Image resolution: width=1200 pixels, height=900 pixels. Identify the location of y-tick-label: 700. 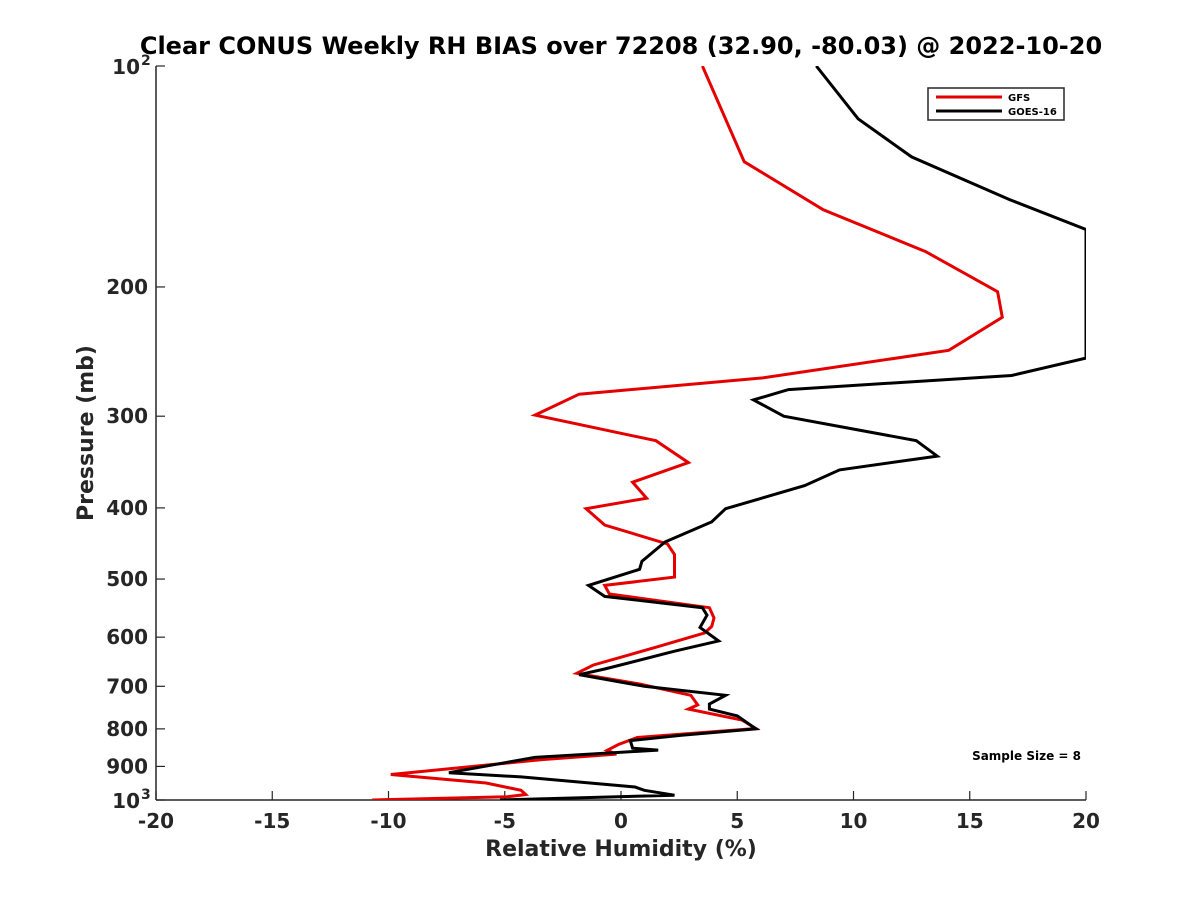
(127, 686).